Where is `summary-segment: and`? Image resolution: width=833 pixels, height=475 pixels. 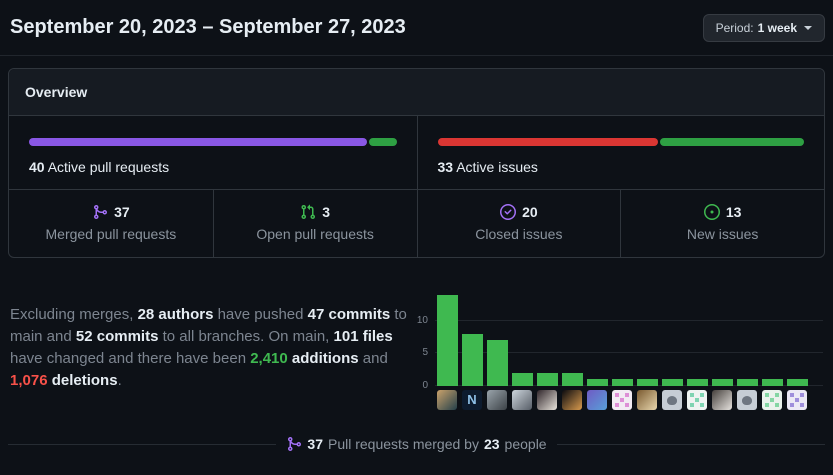
summary-segment: and is located at coordinates (373, 358).